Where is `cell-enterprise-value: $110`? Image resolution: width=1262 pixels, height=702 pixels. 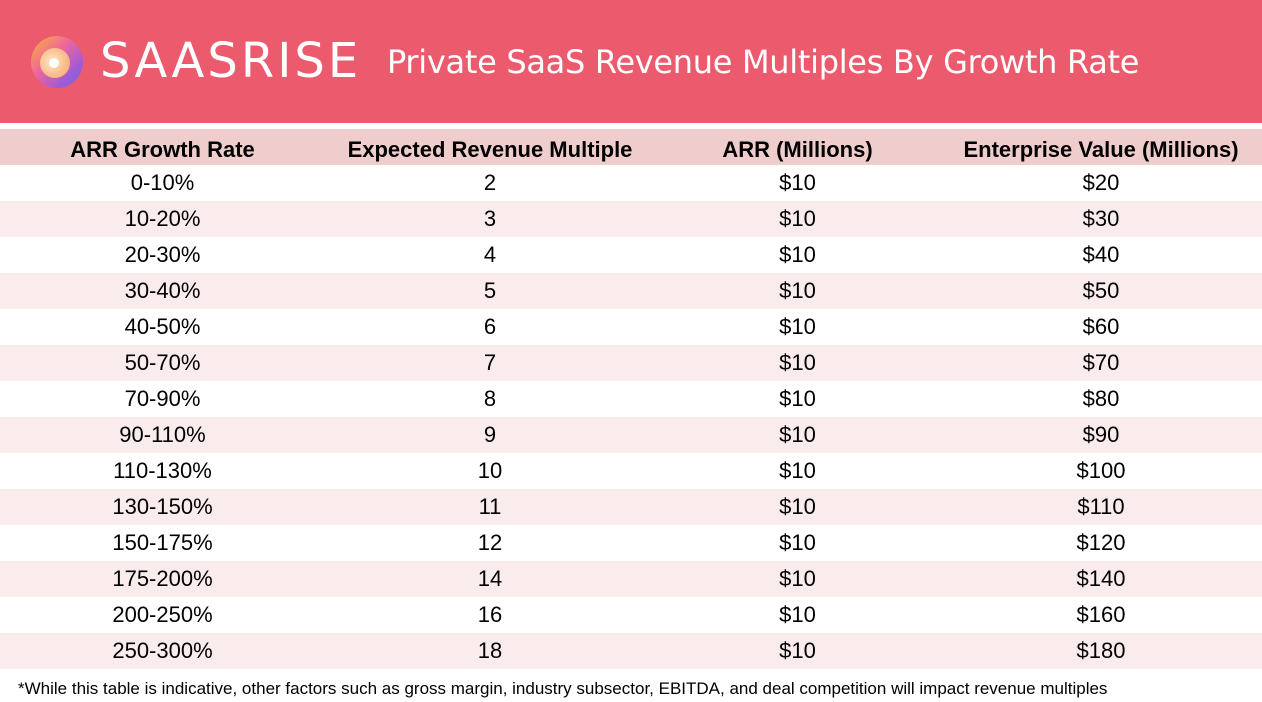 cell-enterprise-value: $110 is located at coordinates (1101, 507).